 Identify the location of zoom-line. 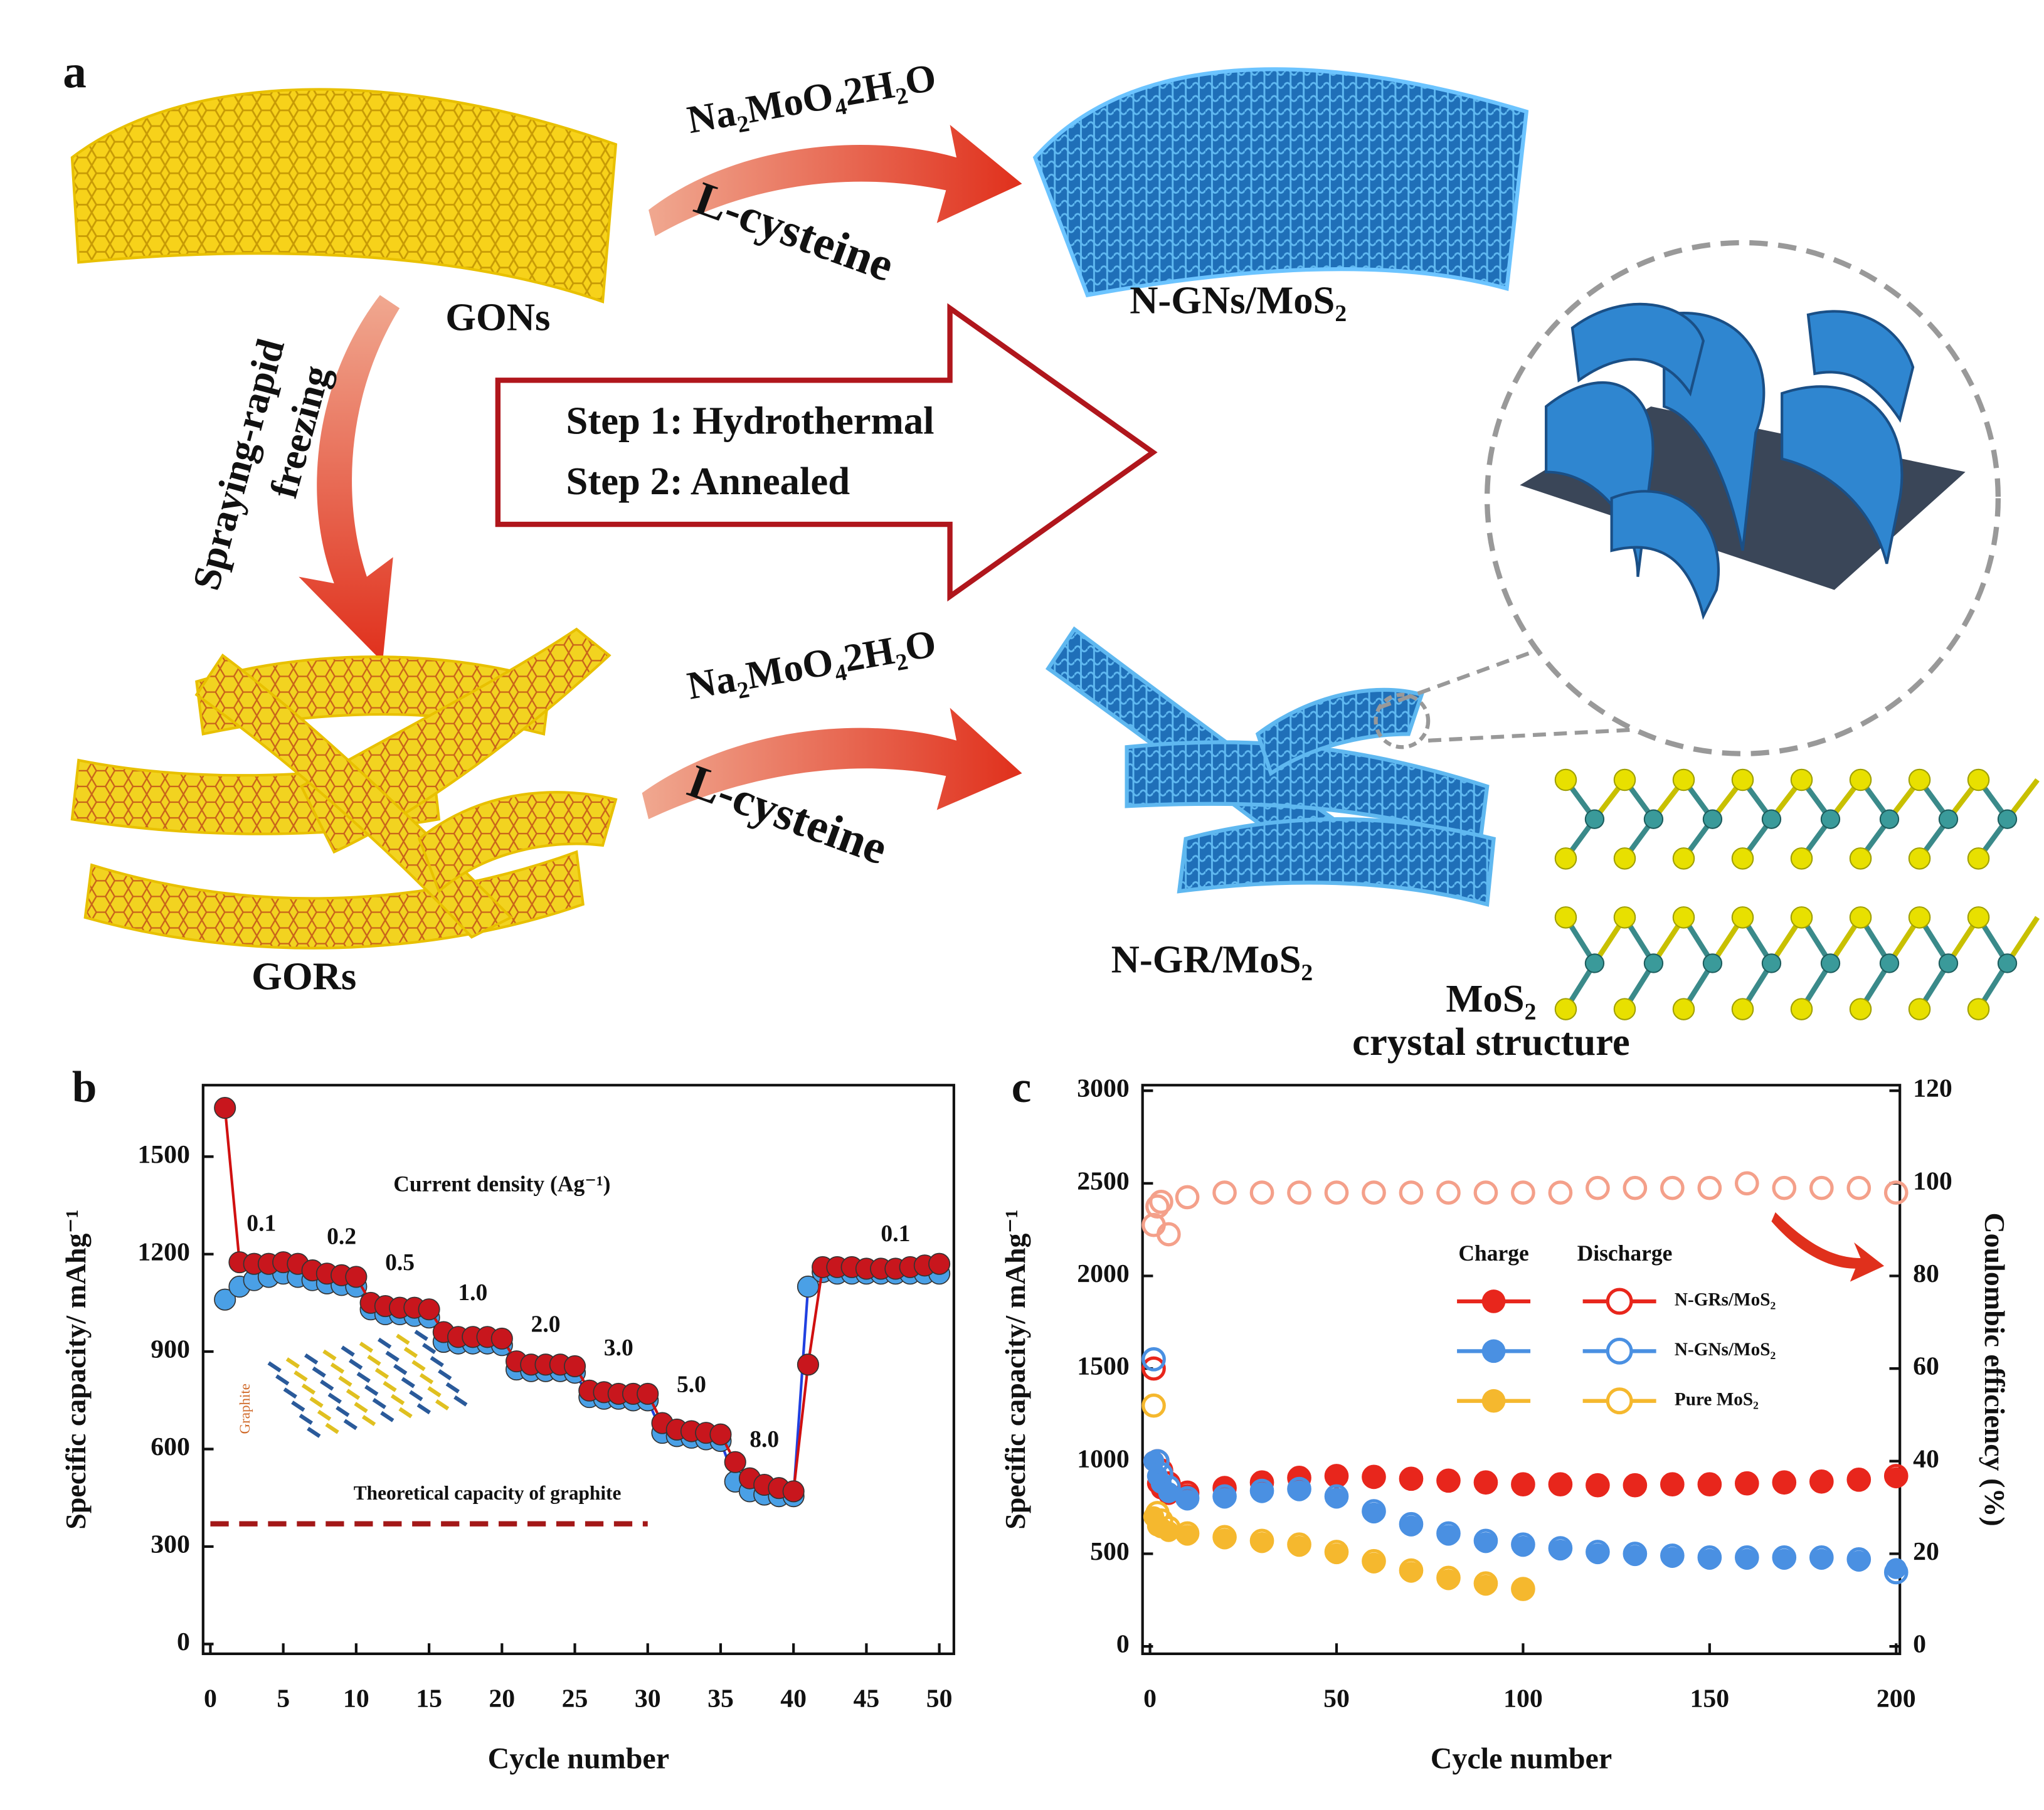
(1468, 675).